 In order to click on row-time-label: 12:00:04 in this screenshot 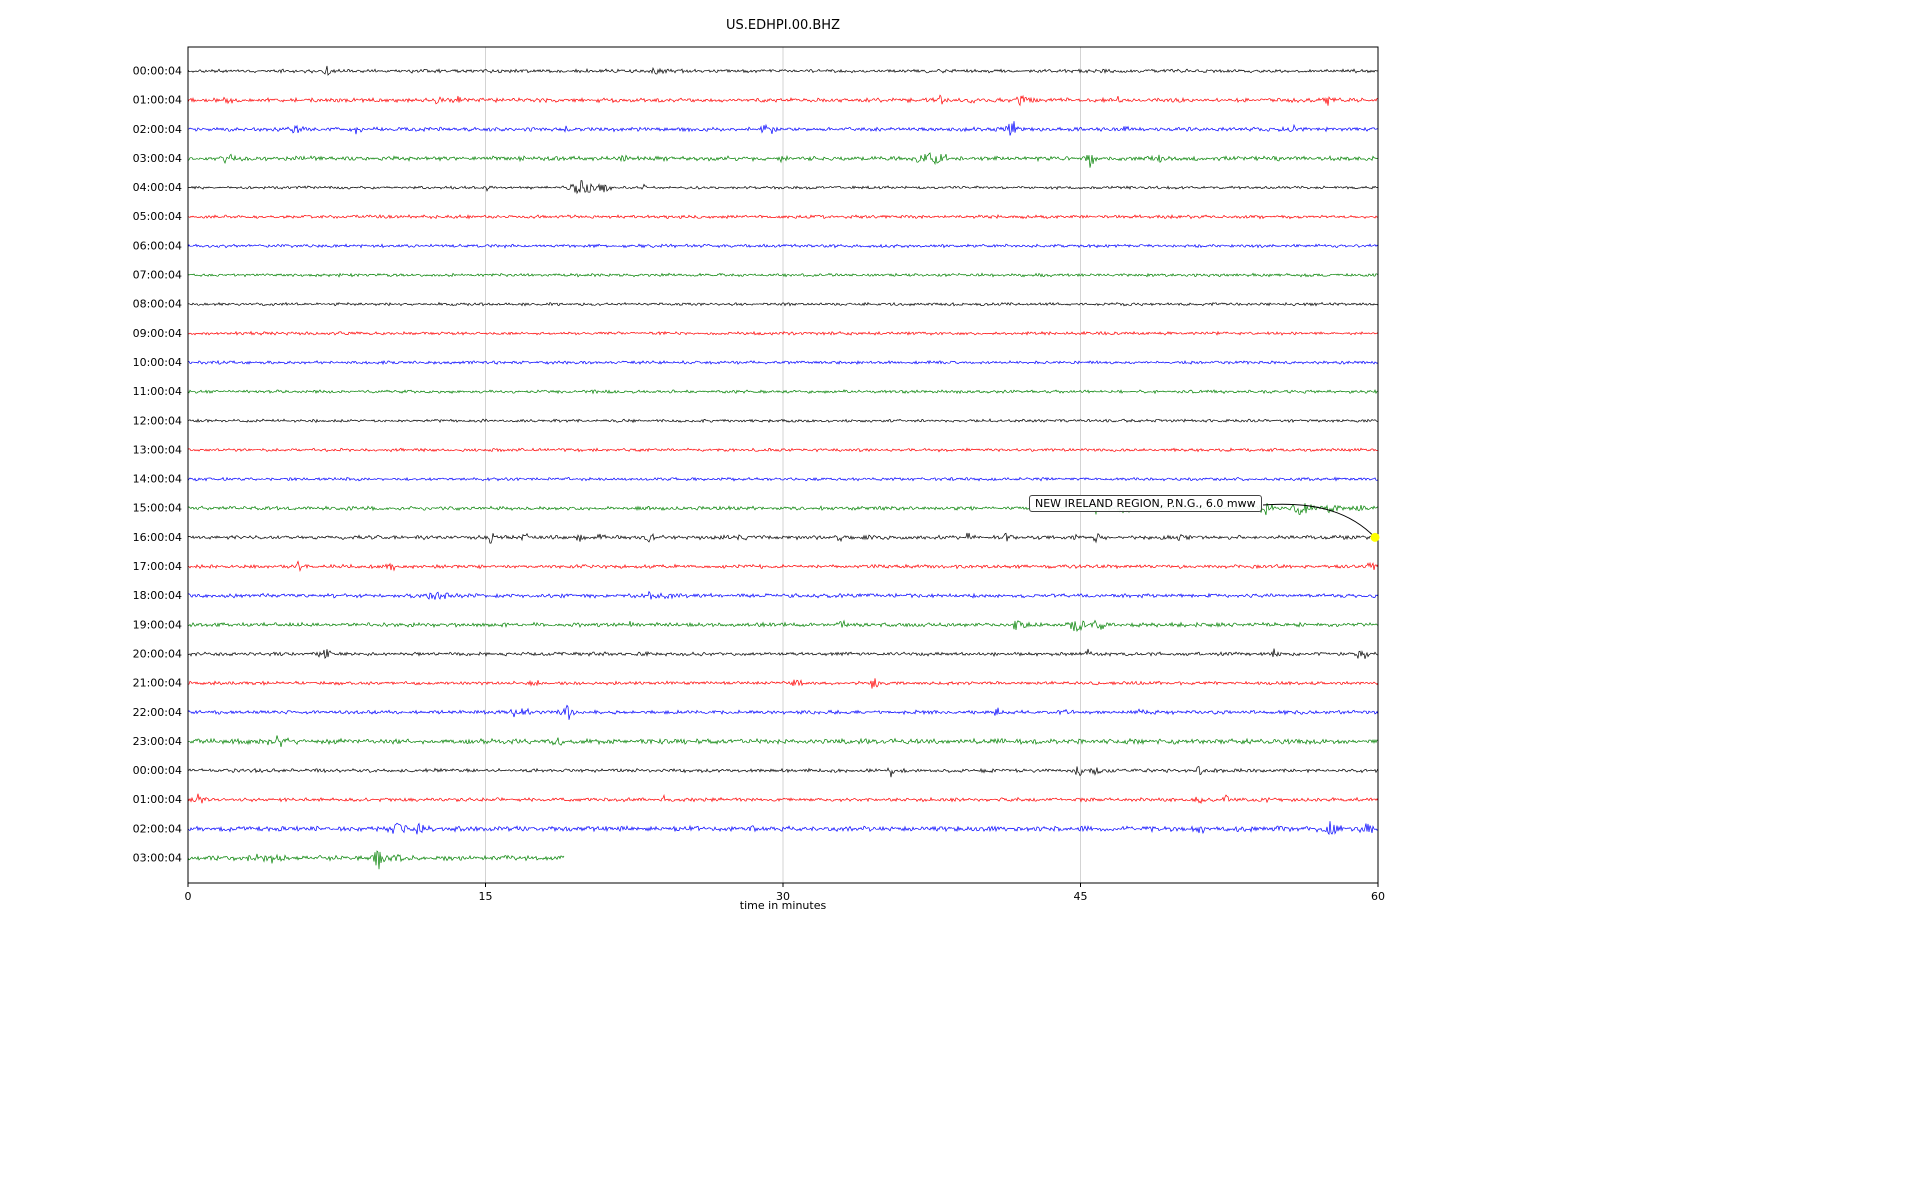, I will do `click(157, 420)`.